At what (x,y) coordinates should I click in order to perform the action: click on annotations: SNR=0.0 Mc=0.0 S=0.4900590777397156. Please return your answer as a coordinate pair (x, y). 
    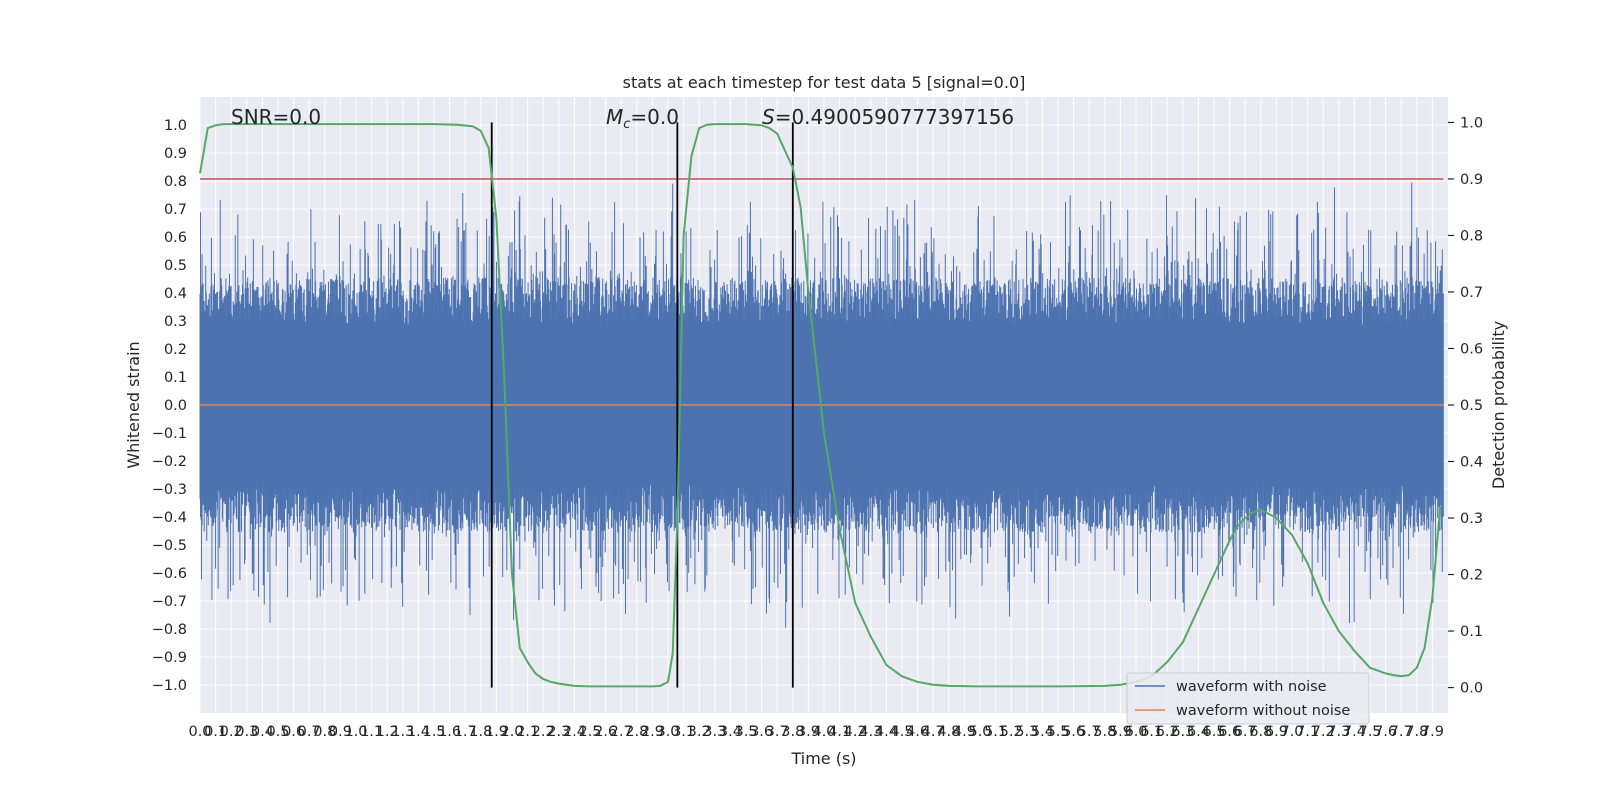
    Looking at the image, I should click on (622, 118).